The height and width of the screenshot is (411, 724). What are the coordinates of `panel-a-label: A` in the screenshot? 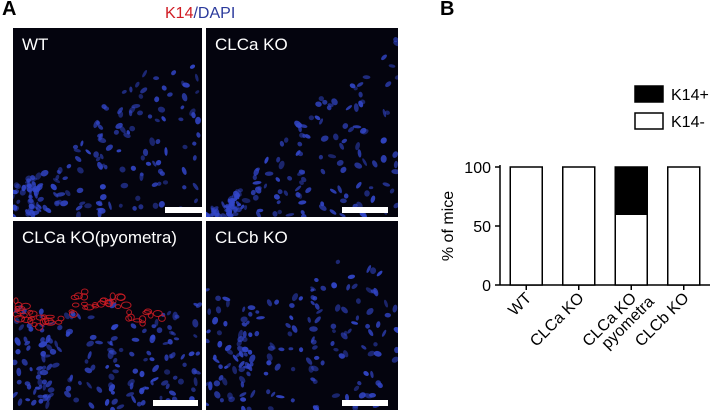 It's located at (9, 10).